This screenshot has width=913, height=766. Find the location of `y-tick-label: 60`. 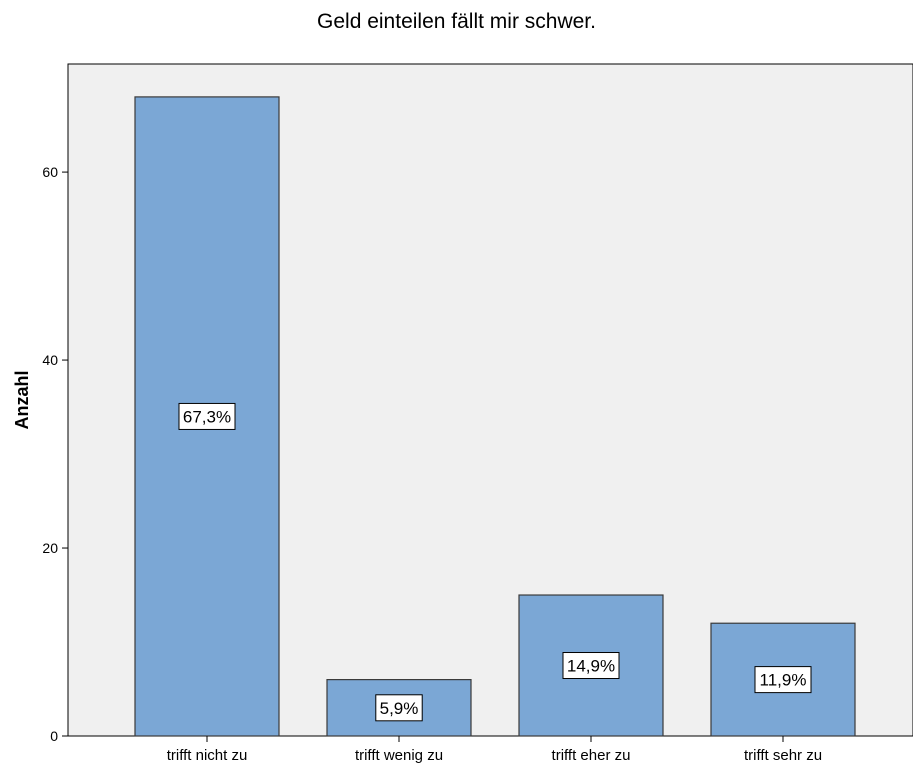

y-tick-label: 60 is located at coordinates (50, 172).